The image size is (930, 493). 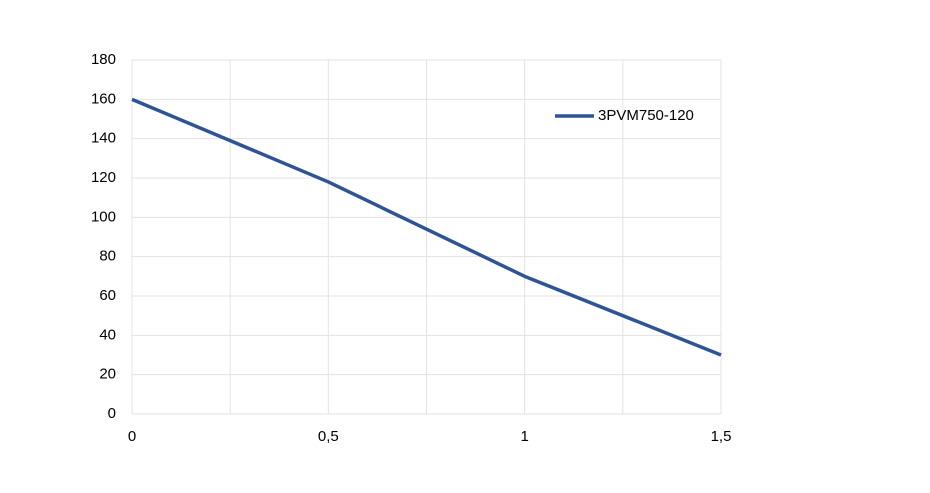 I want to click on y-tick-label: 120, so click(x=103, y=177).